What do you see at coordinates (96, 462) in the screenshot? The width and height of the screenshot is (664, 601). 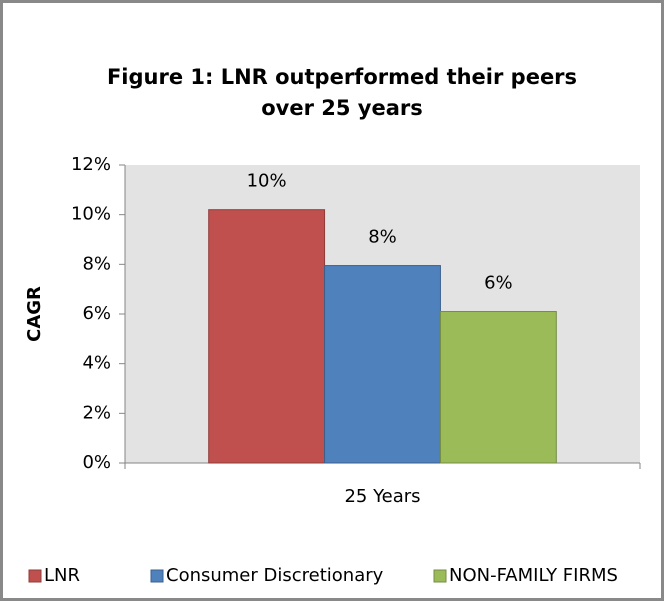 I see `y-tick-label: 0%` at bounding box center [96, 462].